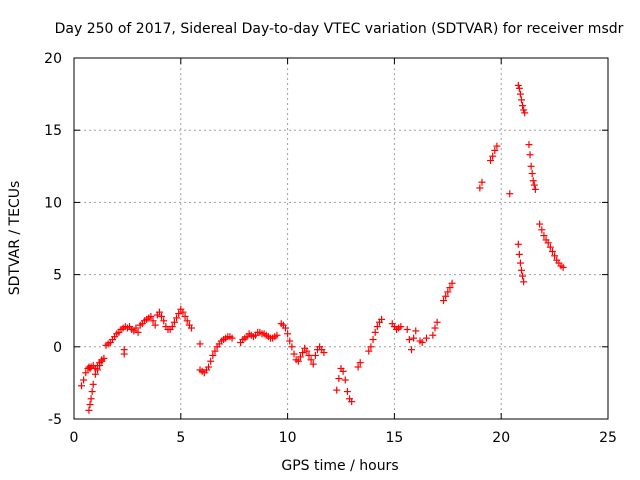 Image resolution: width=640 pixels, height=480 pixels. What do you see at coordinates (74, 438) in the screenshot?
I see `x-tick-label: 0` at bounding box center [74, 438].